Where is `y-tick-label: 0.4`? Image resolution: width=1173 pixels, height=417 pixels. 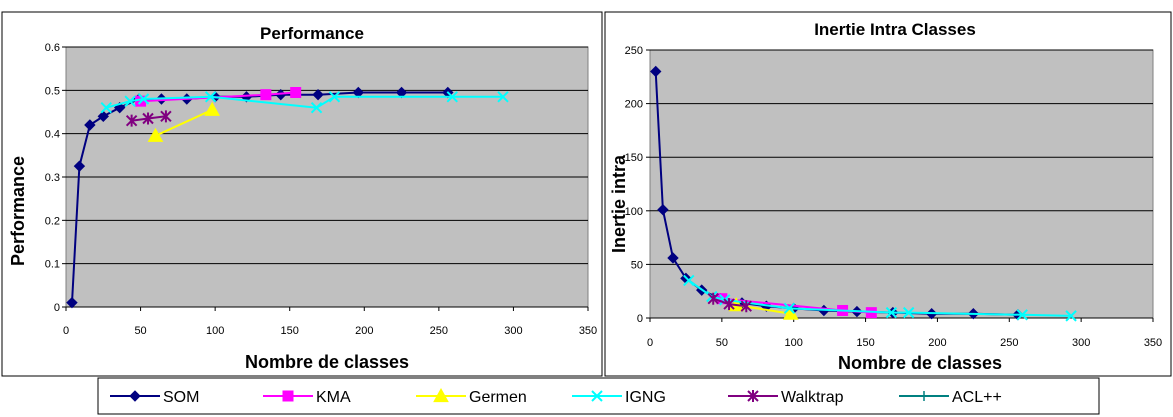 y-tick-label: 0.4 is located at coordinates (52, 135).